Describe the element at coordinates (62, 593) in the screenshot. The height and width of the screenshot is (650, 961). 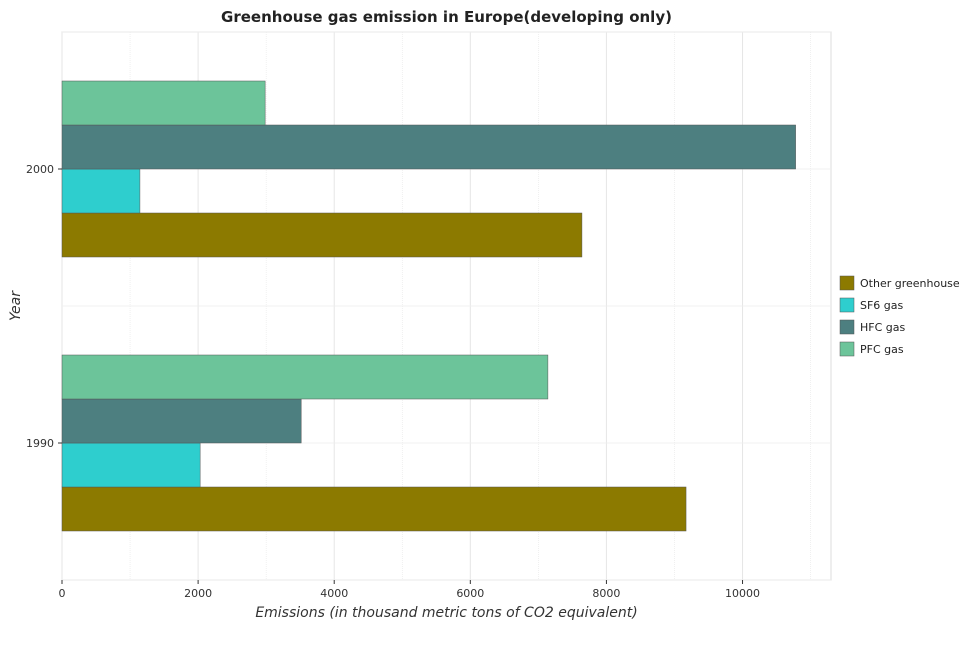
I see `x-tick-label: 0` at that location.